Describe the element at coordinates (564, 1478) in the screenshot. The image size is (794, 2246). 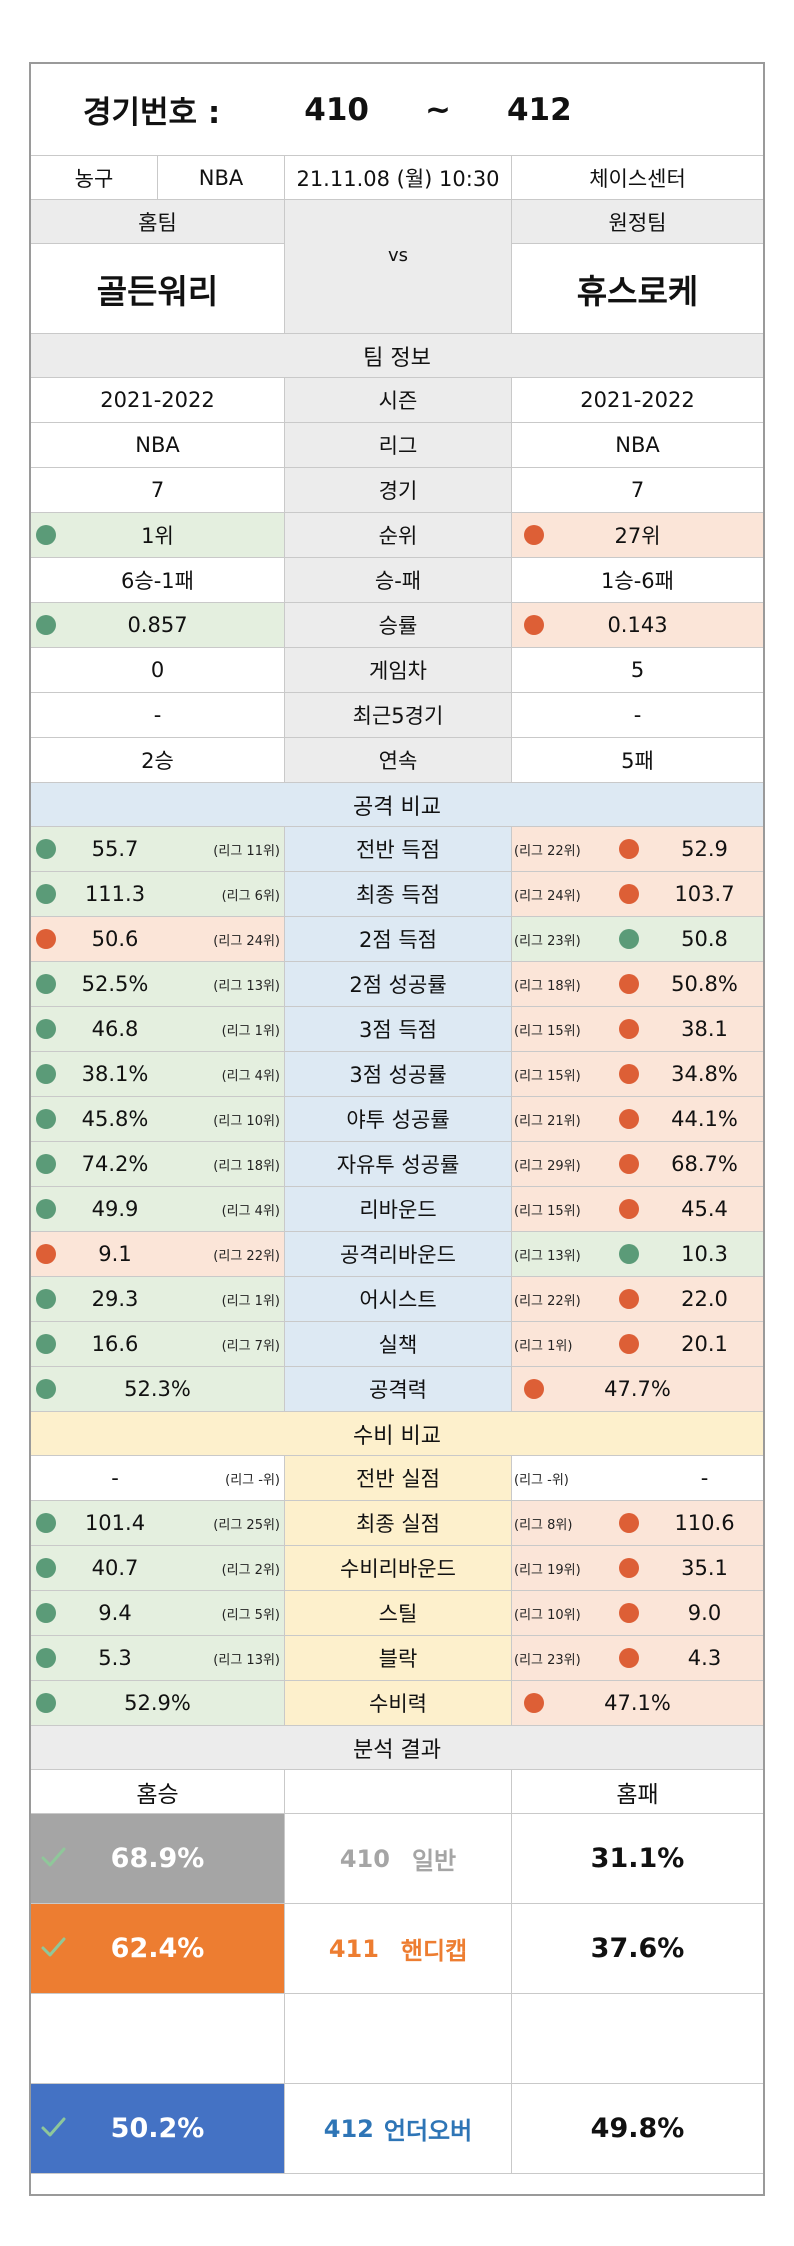
I see `away-league-rank: (리그 -위)` at that location.